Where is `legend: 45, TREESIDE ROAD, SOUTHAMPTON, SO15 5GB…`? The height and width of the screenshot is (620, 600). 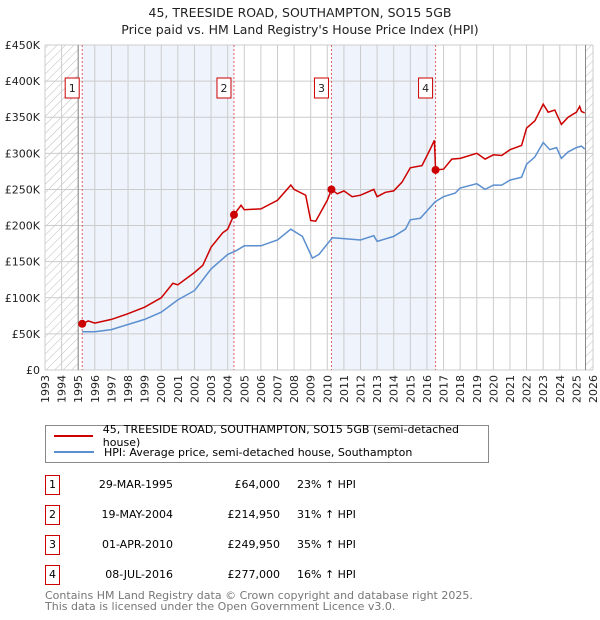 legend: 45, TREESIDE ROAD, SOUTHAMPTON, SO15 5GB… is located at coordinates (267, 443).